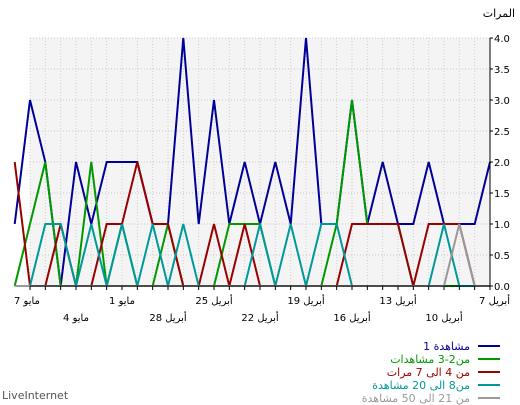 The height and width of the screenshot is (405, 520). What do you see at coordinates (260, 317) in the screenshot?
I see `x-tick-label: 22 أبريل` at bounding box center [260, 317].